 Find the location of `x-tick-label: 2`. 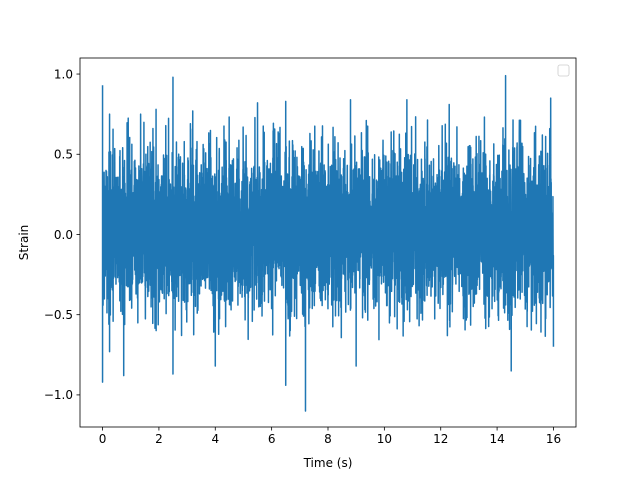

x-tick-label: 2 is located at coordinates (159, 439).